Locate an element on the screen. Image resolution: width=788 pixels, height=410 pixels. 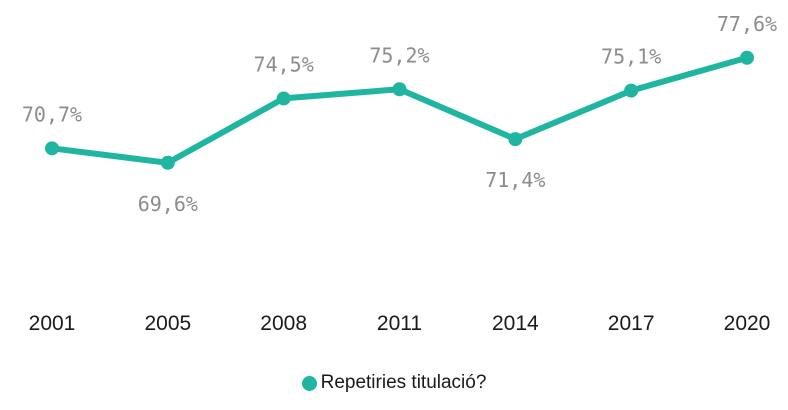
data-label: 75,1% is located at coordinates (631, 57).